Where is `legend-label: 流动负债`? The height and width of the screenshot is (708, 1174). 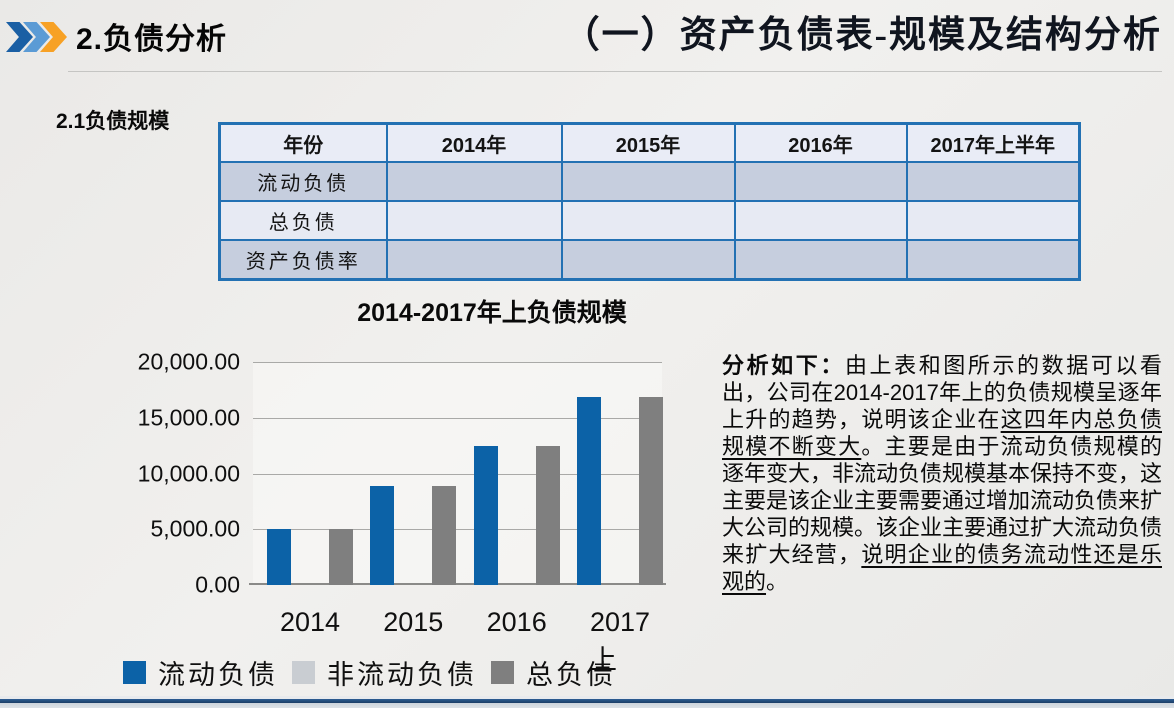 legend-label: 流动负债 is located at coordinates (218, 675).